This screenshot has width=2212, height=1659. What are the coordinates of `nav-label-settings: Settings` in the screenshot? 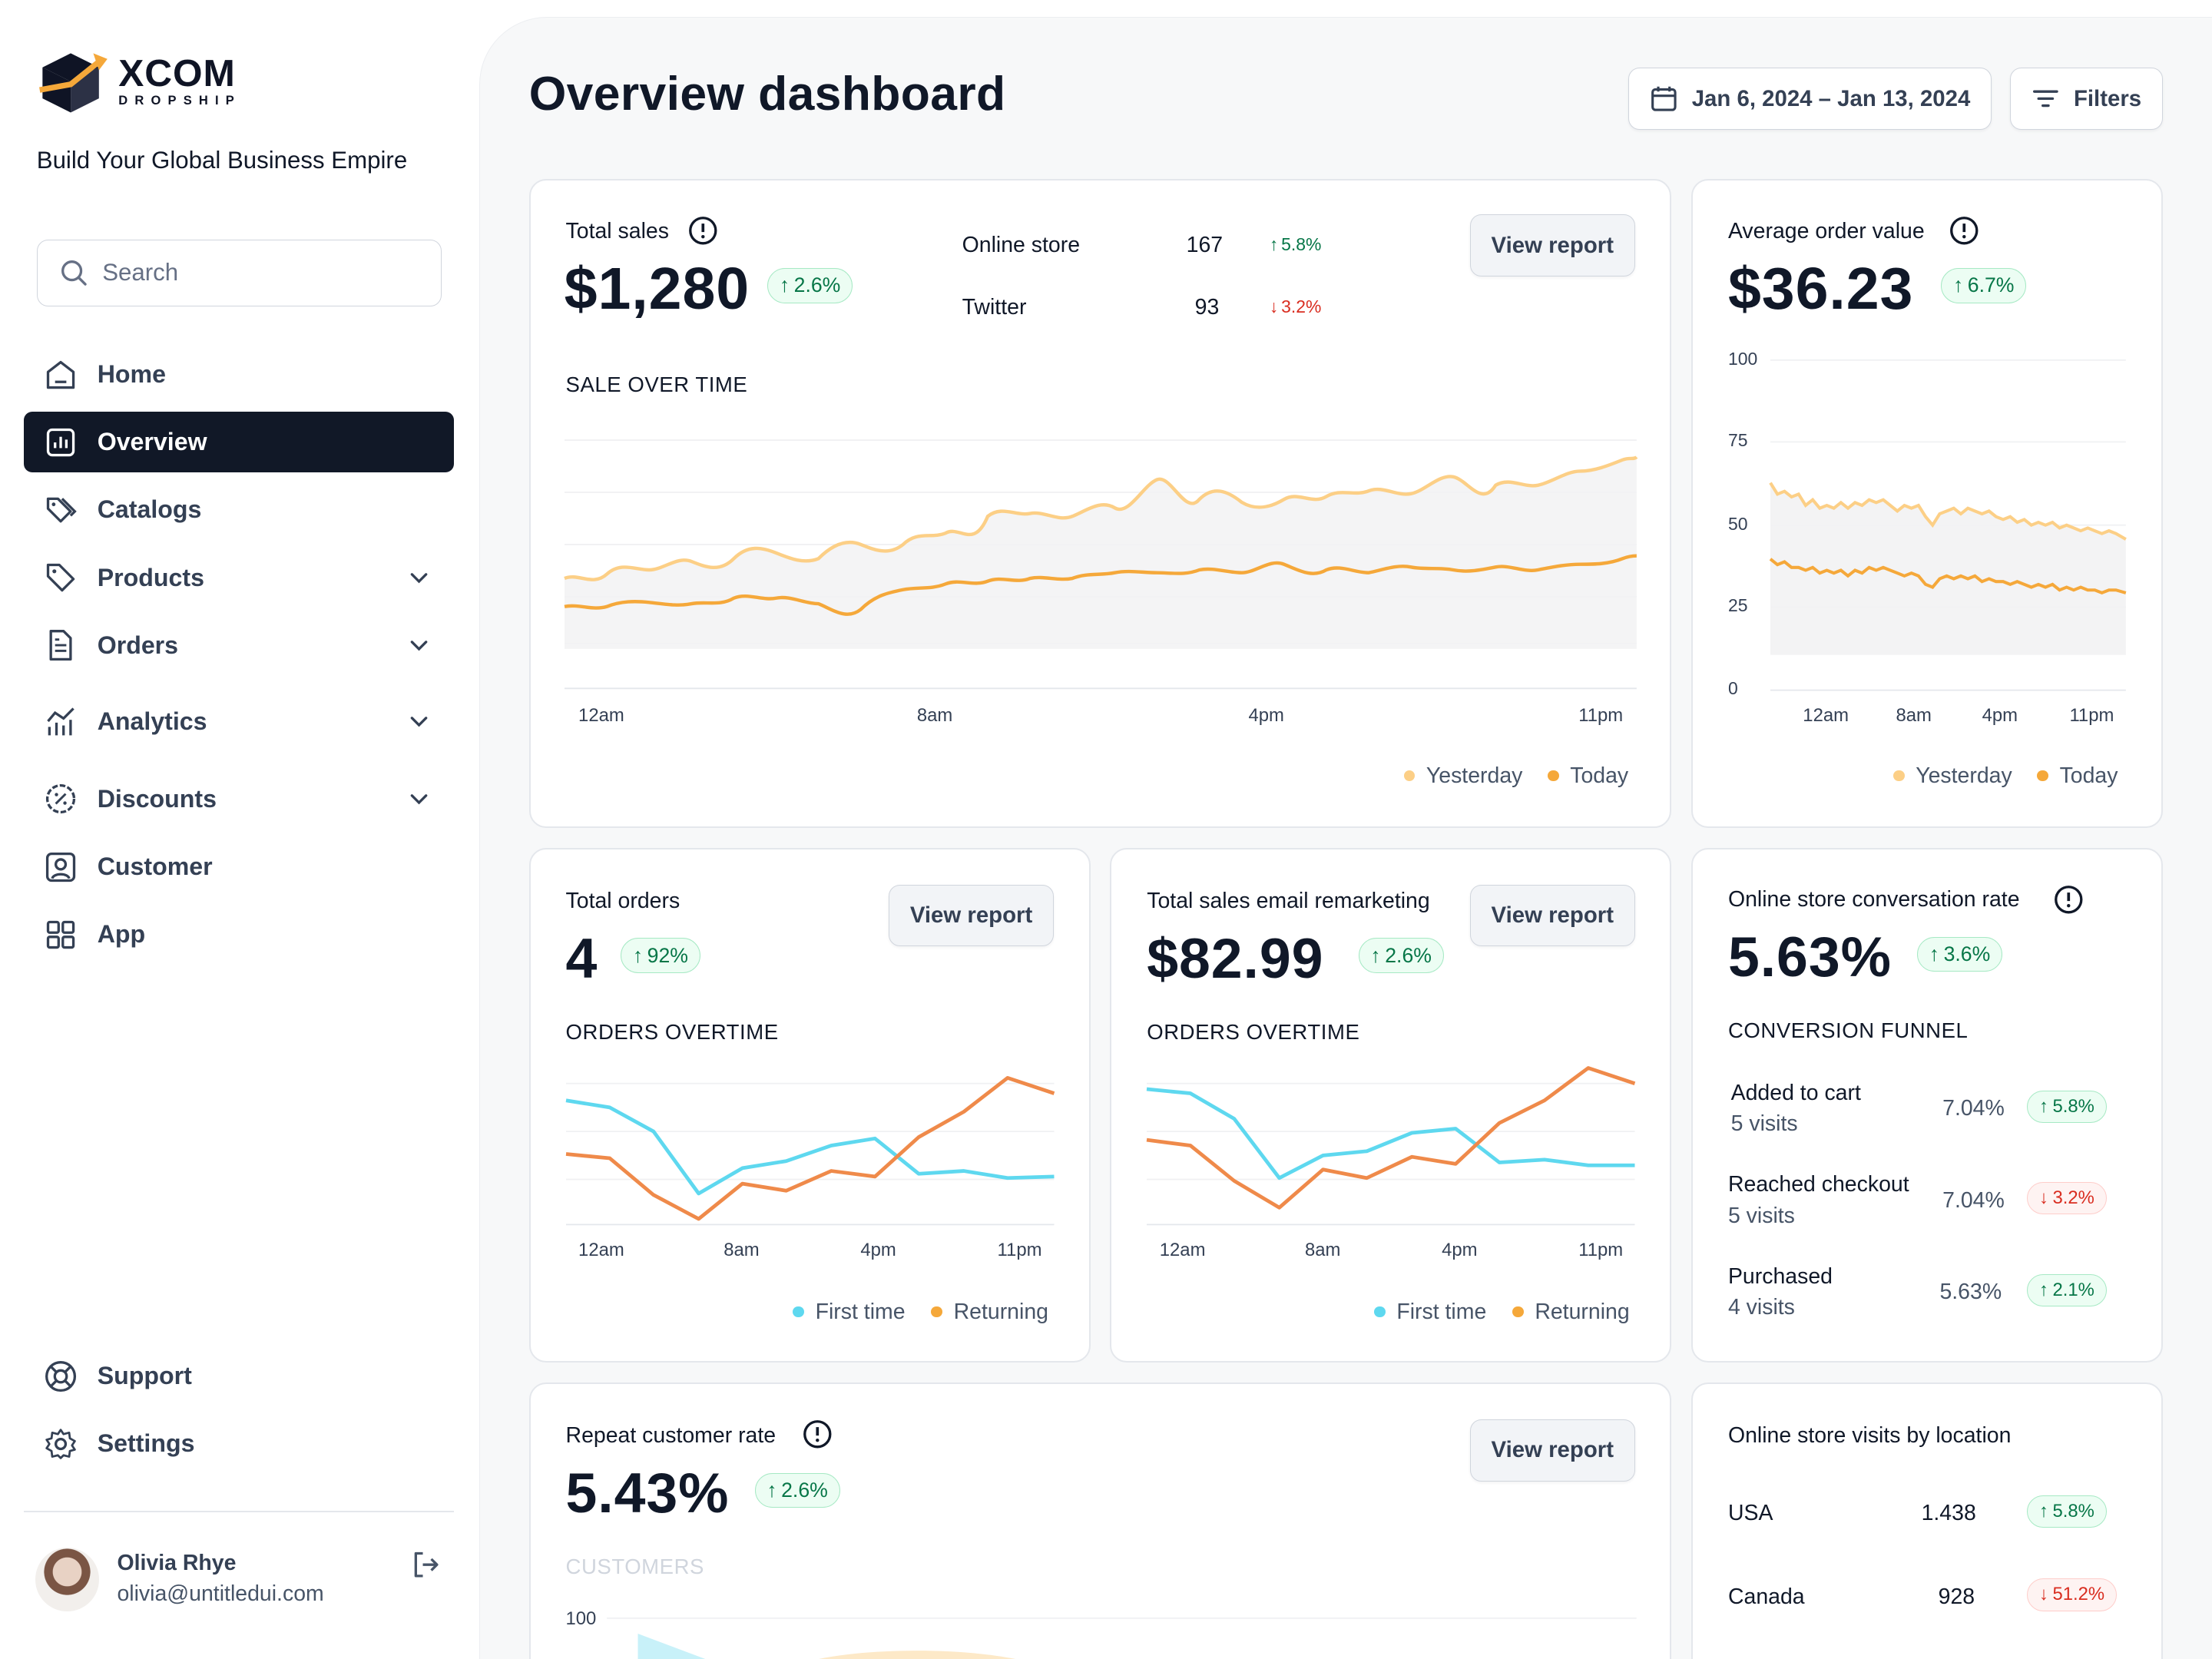 It's located at (146, 1444).